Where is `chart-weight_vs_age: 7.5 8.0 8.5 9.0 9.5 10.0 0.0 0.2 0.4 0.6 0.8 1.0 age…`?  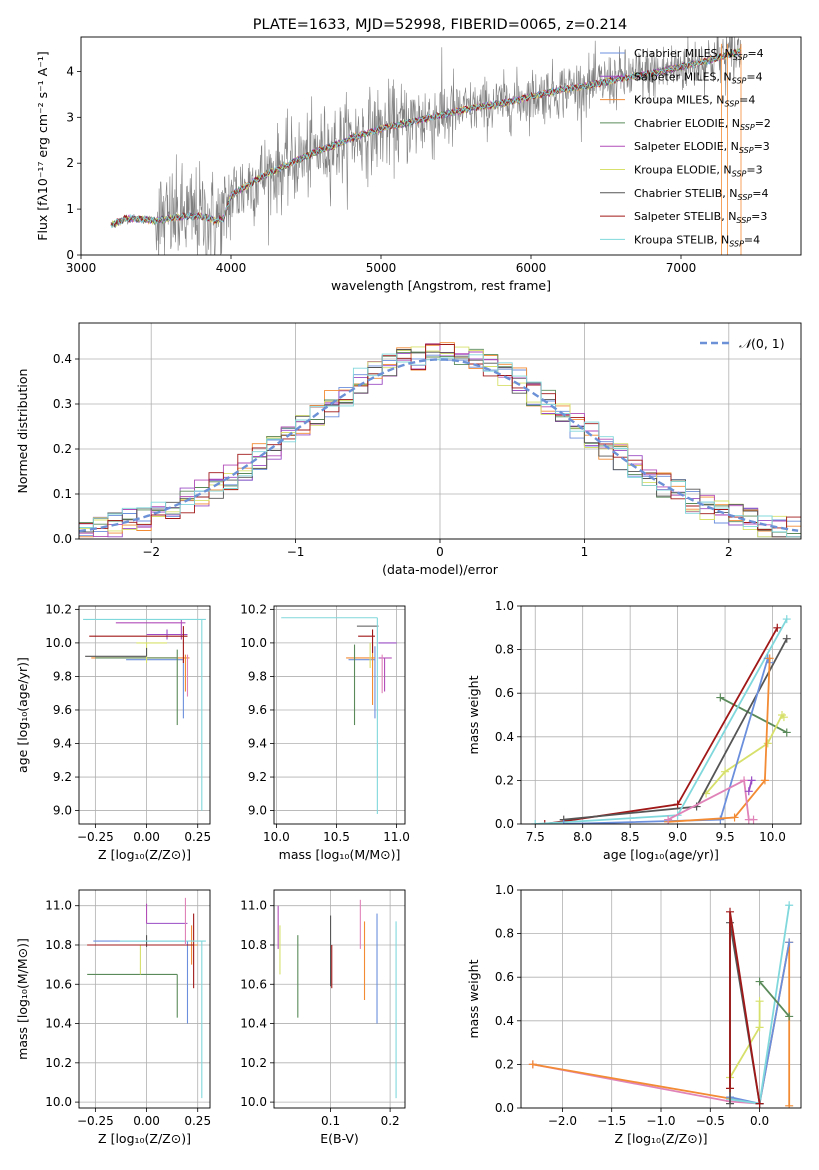 chart-weight_vs_age: 7.5 8.0 8.5 9.0 9.5 10.0 0.0 0.2 0.4 0.6 0.8 1.0 age… is located at coordinates (634, 730).